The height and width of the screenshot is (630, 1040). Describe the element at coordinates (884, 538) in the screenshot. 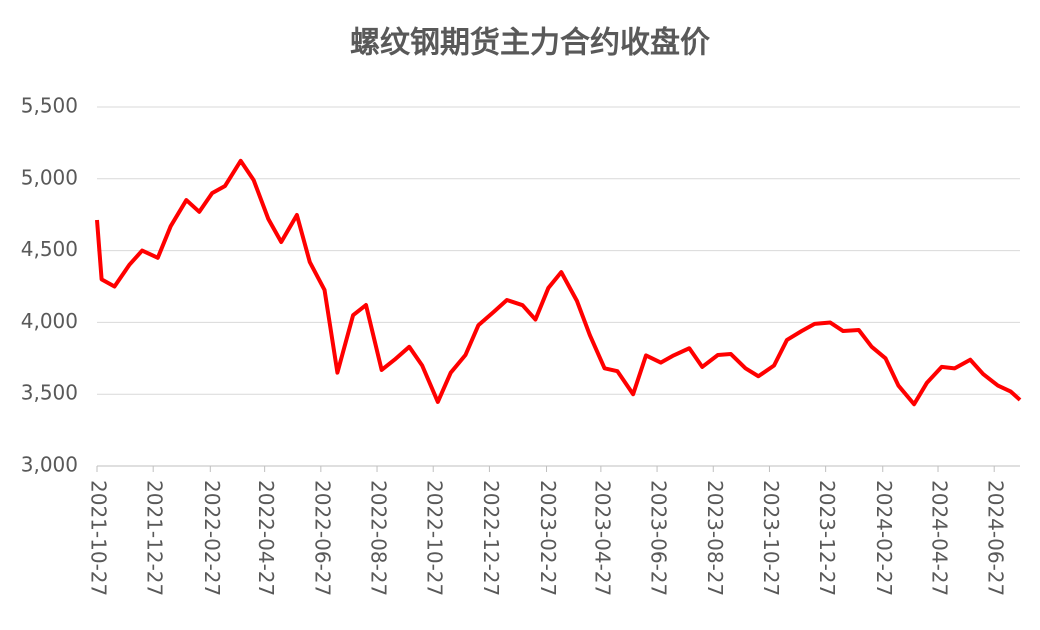

I see `x-tick-label: 2024-02-27` at that location.